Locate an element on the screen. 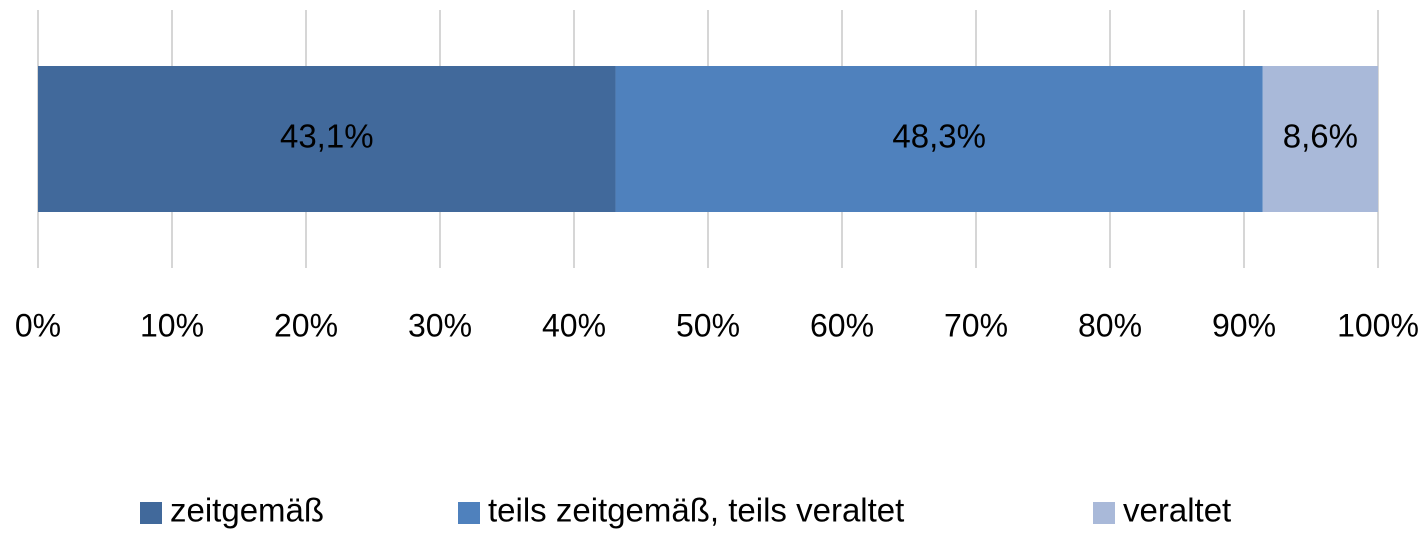  x-tick-label: 40% is located at coordinates (574, 325).